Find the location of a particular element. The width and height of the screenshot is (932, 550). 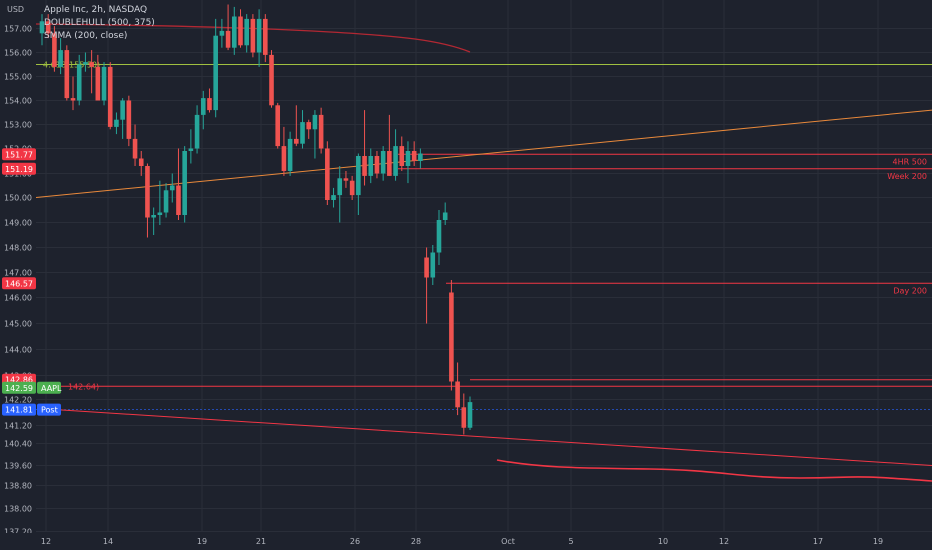

price-tick-label: 154.00 is located at coordinates (18, 101).